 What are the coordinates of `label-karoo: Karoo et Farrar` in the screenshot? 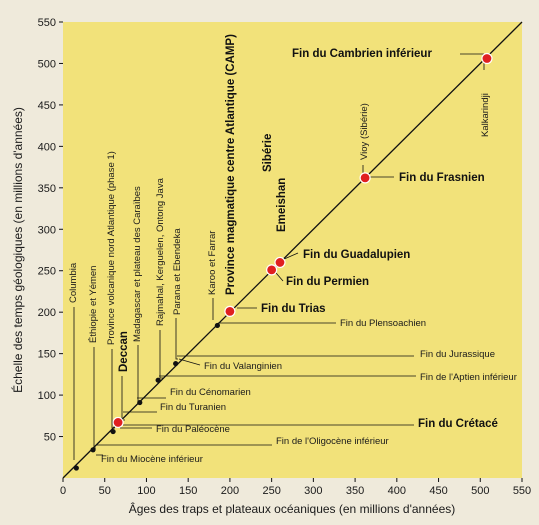 It's located at (212, 263).